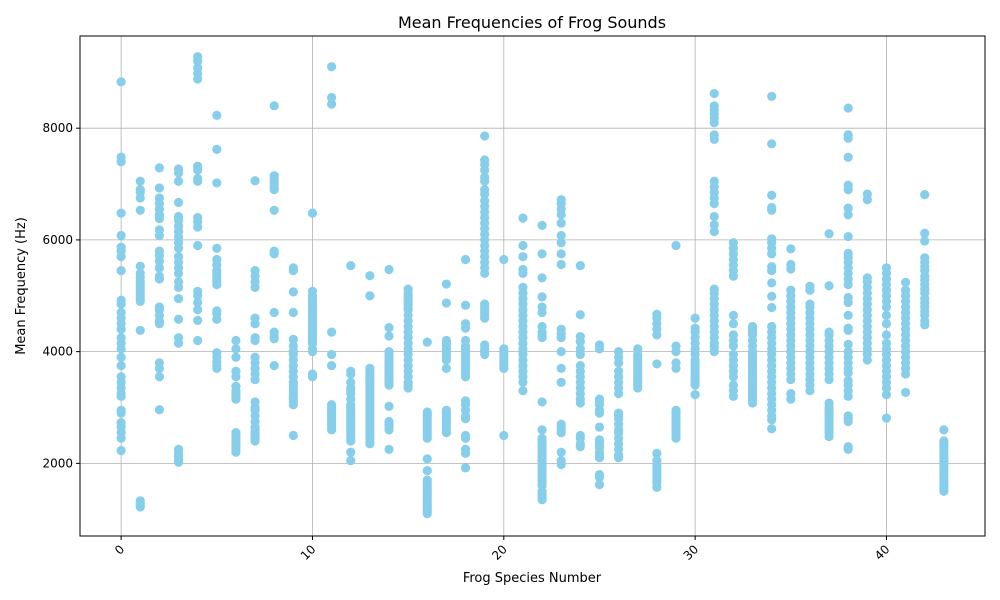 Image resolution: width=1000 pixels, height=600 pixels. Describe the element at coordinates (532, 578) in the screenshot. I see `x-axis-label: Frog Species Number` at that location.